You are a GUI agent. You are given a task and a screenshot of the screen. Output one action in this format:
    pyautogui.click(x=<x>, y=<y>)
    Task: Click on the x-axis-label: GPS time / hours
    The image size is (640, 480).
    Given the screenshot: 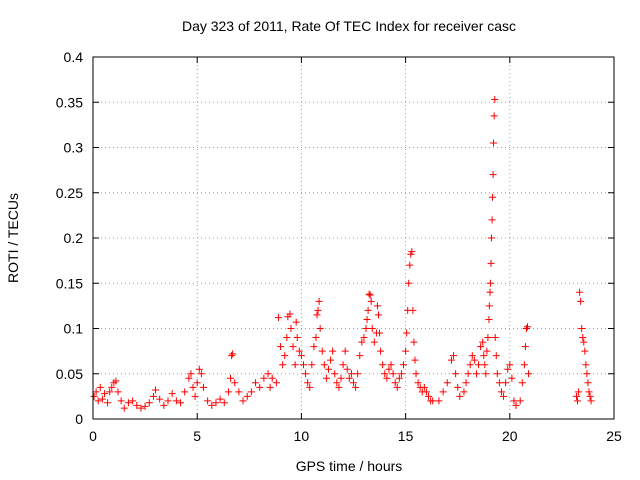 What is the action you would take?
    pyautogui.click(x=349, y=466)
    